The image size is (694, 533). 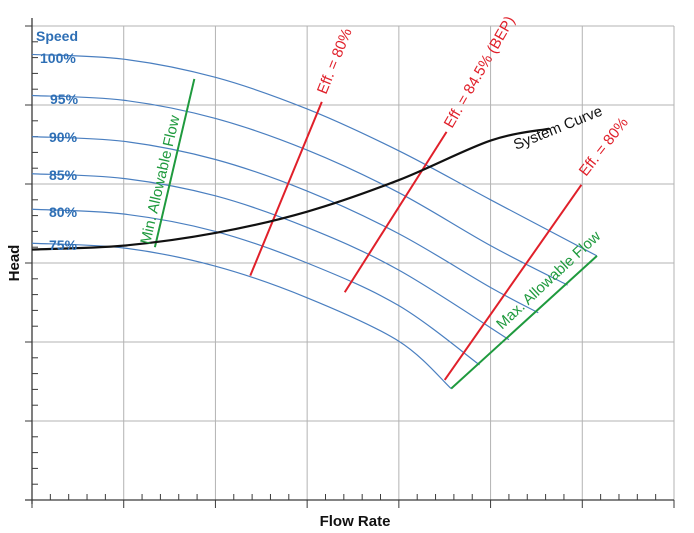 What do you see at coordinates (58, 58) in the screenshot?
I see `speed-100-label: 100%` at bounding box center [58, 58].